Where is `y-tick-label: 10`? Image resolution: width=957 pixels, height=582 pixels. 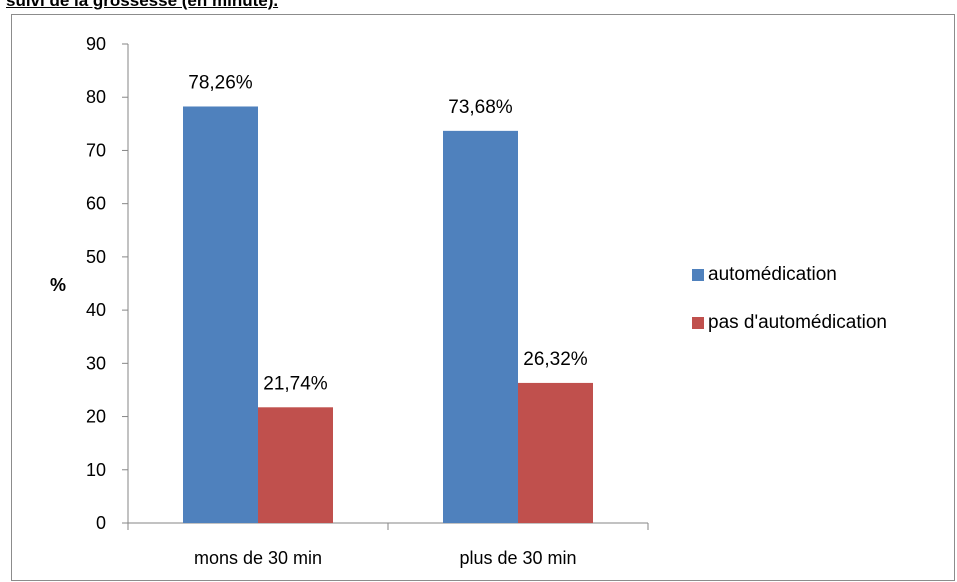 y-tick-label: 10 is located at coordinates (96, 470).